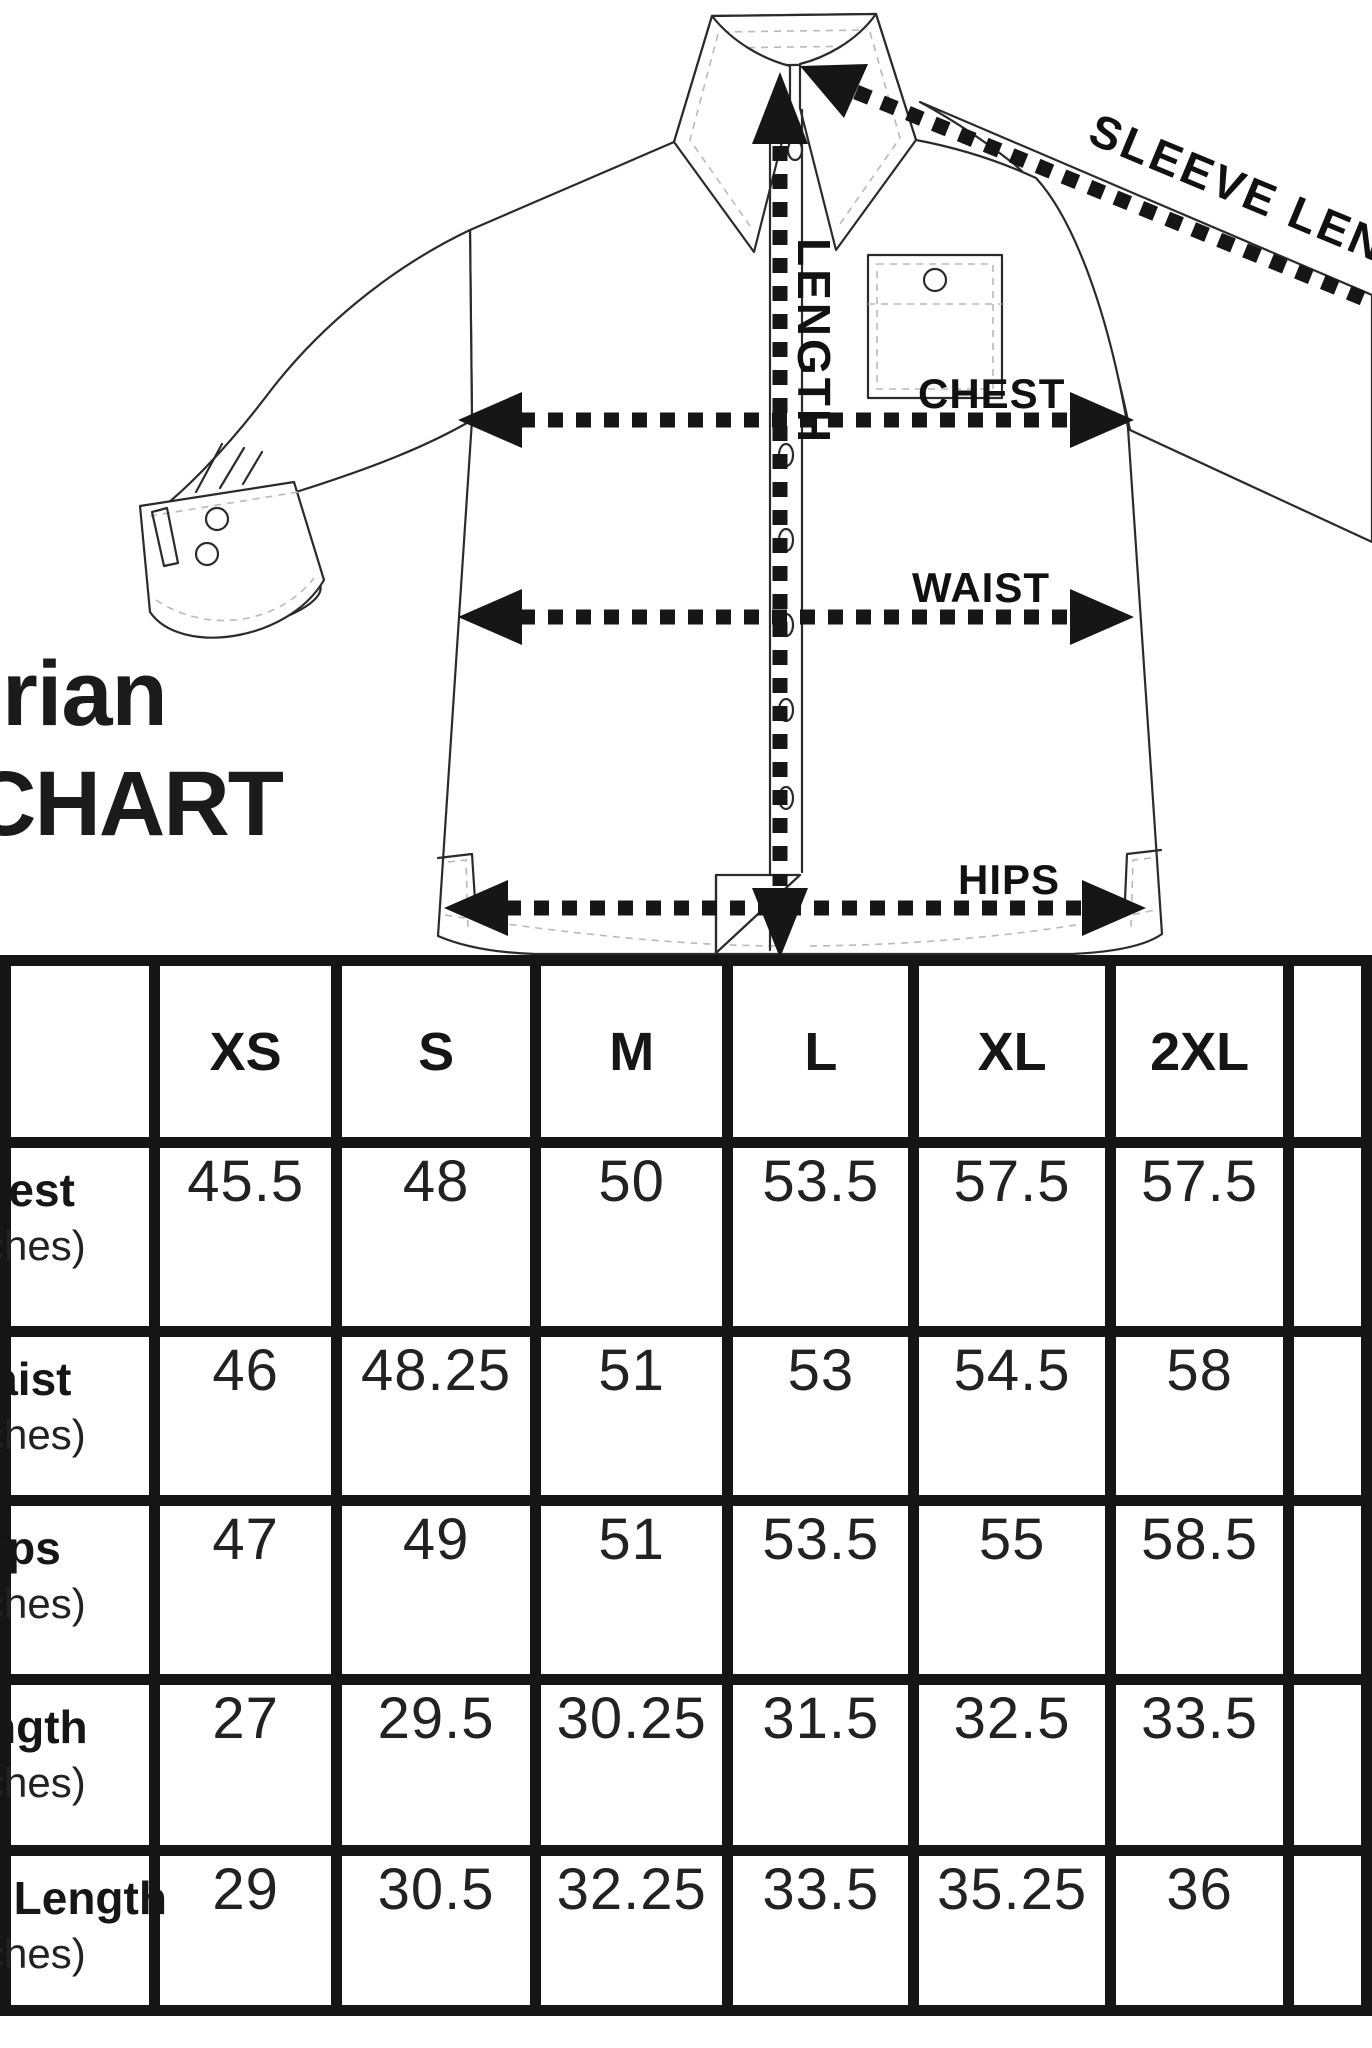 The height and width of the screenshot is (2048, 1372). Describe the element at coordinates (85, 694) in the screenshot. I see `page-title-line1: rian` at that location.